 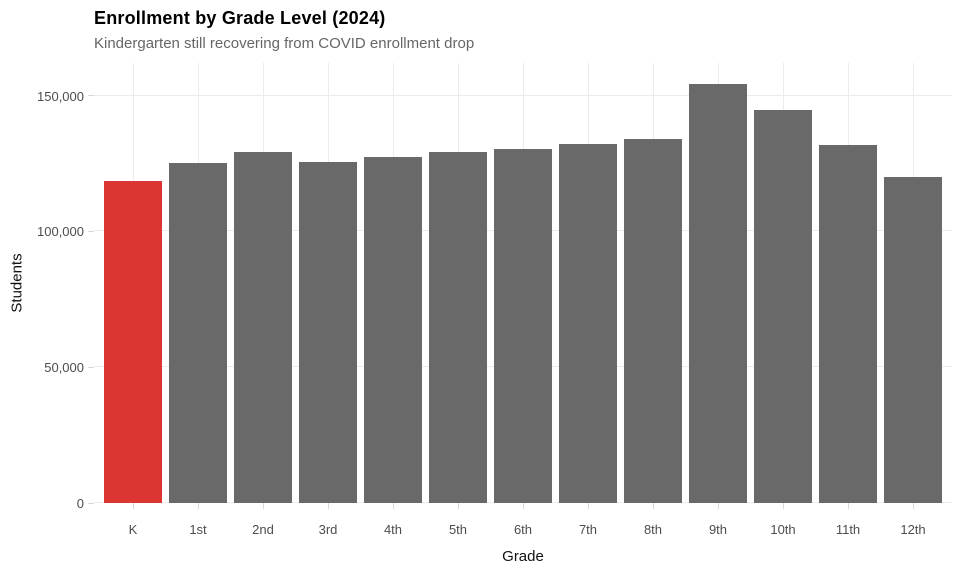 What do you see at coordinates (60, 232) in the screenshot?
I see `y-tick-label: 100,000` at bounding box center [60, 232].